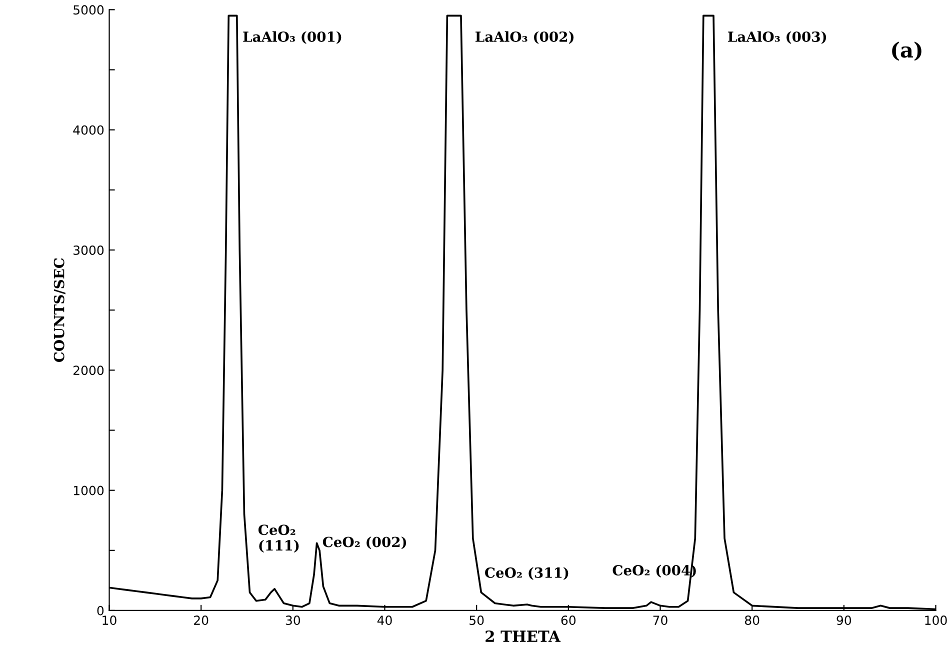 The image size is (950, 646). I want to click on x-axis-title: 2 THETA, so click(523, 636).